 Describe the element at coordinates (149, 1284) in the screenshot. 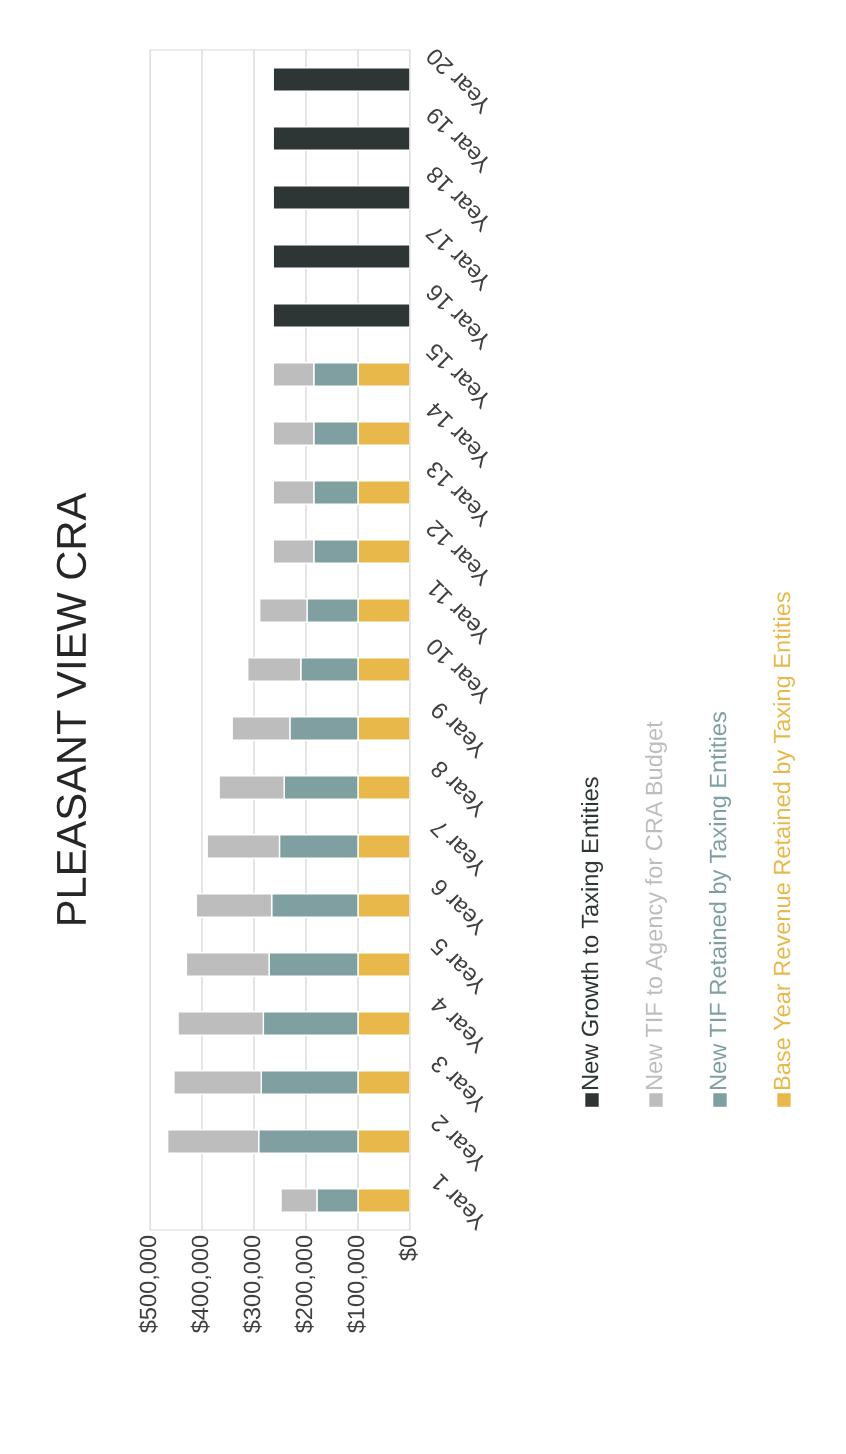

I see `x-tick-label: $500,000` at that location.